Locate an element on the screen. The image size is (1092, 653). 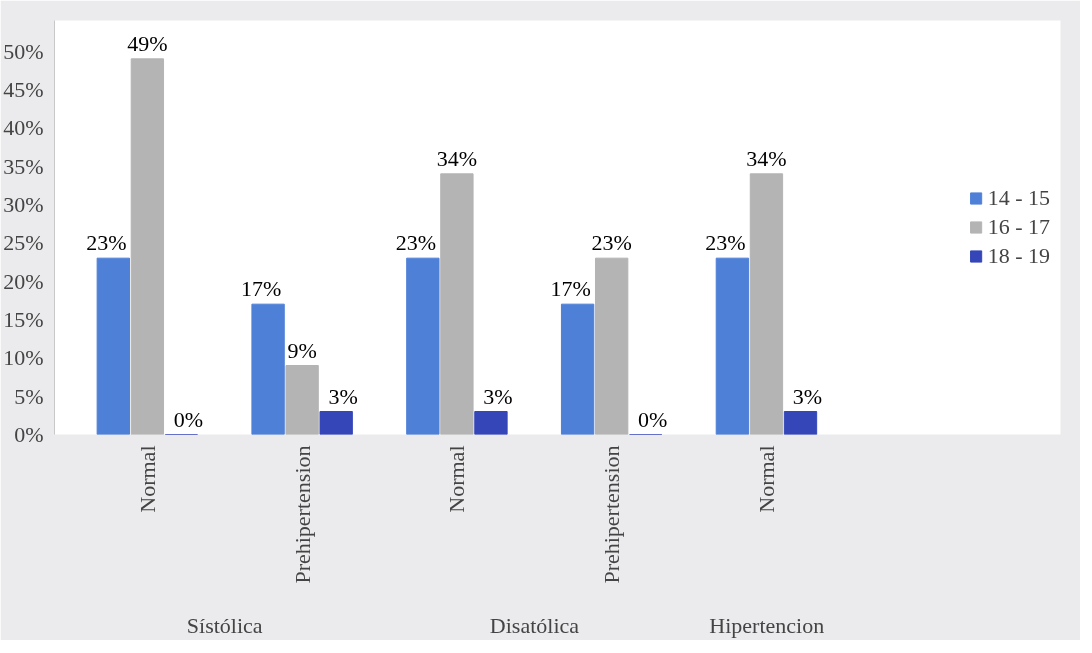
y-tick-label: 10% is located at coordinates (23, 358).